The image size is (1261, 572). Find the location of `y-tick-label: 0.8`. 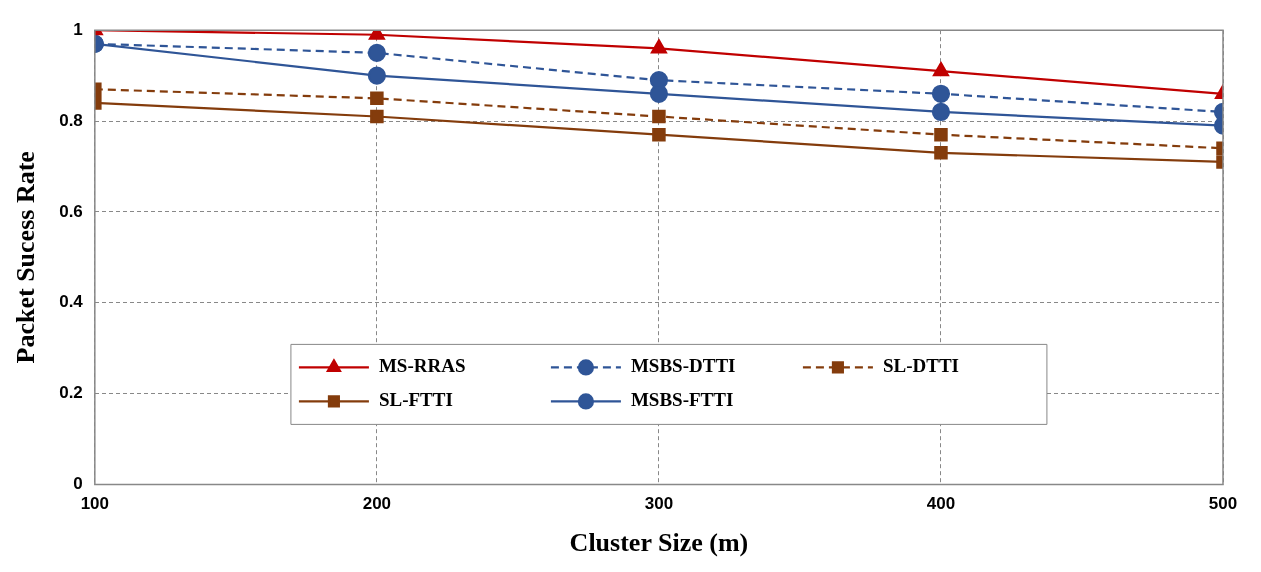

y-tick-label: 0.8 is located at coordinates (71, 120).